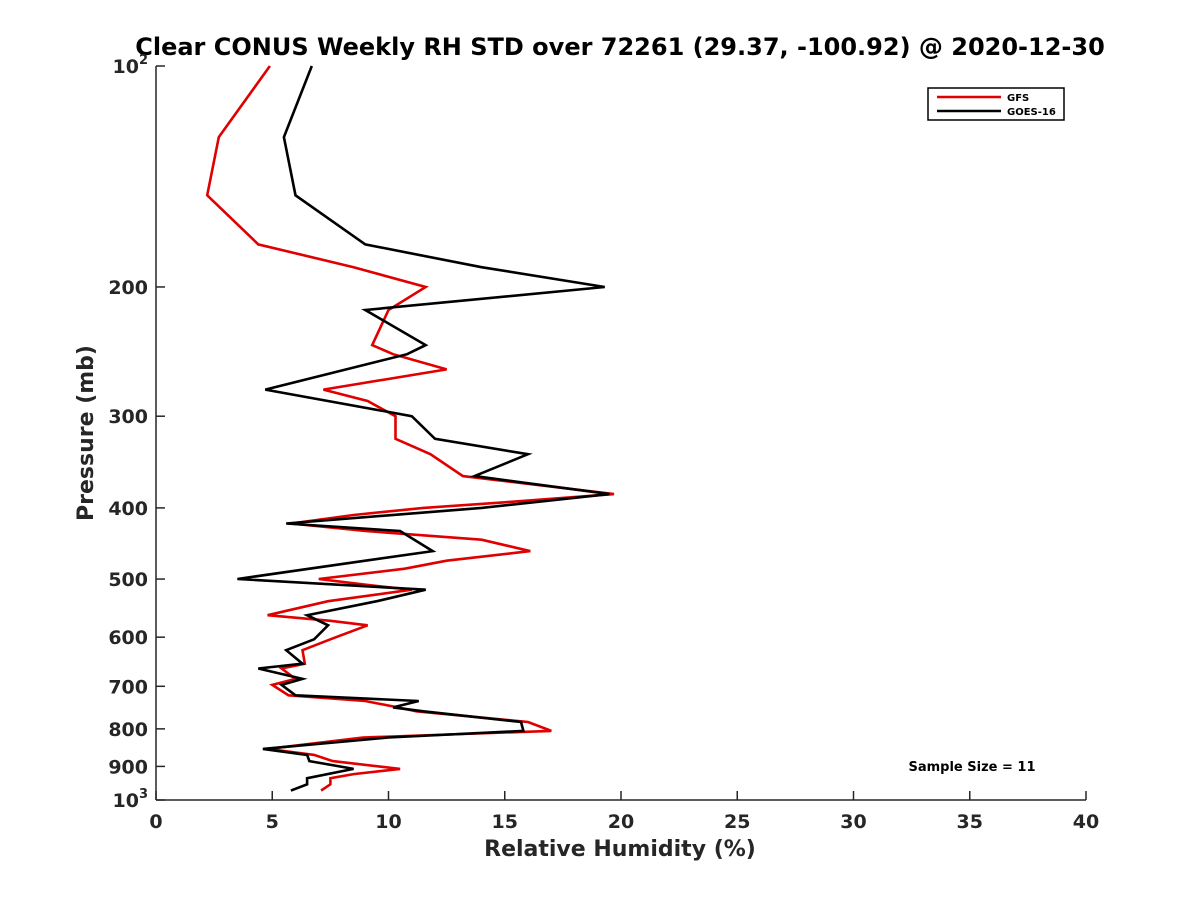  Describe the element at coordinates (128, 509) in the screenshot. I see `y-tick-label: 400` at that location.